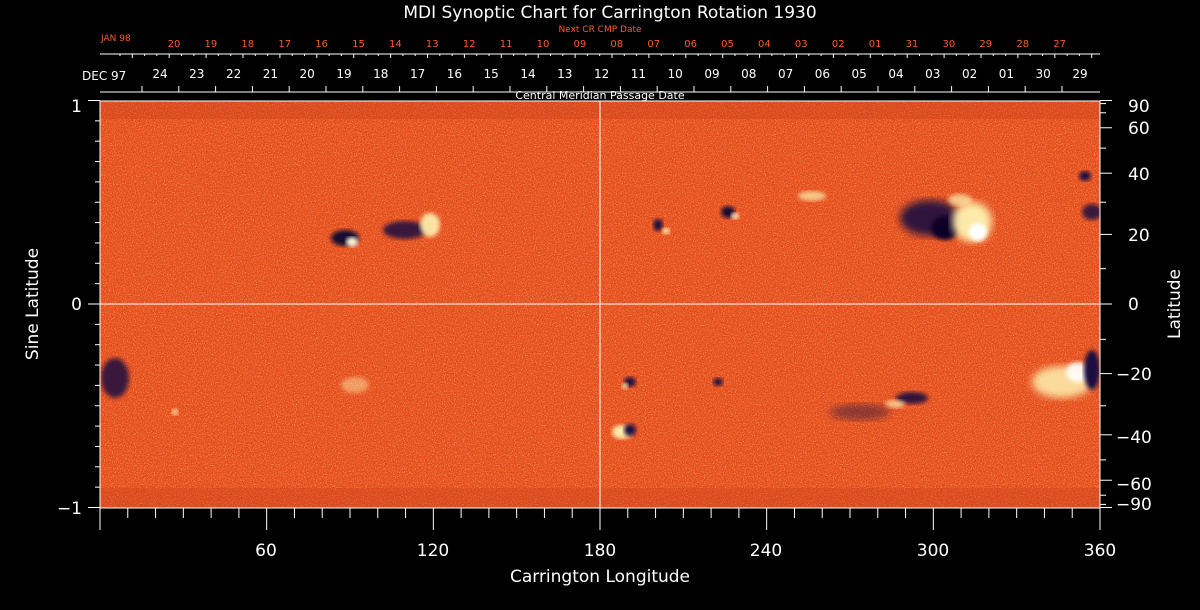  Describe the element at coordinates (600, 577) in the screenshot. I see `x-axis-label: Carrington Longitude` at that location.